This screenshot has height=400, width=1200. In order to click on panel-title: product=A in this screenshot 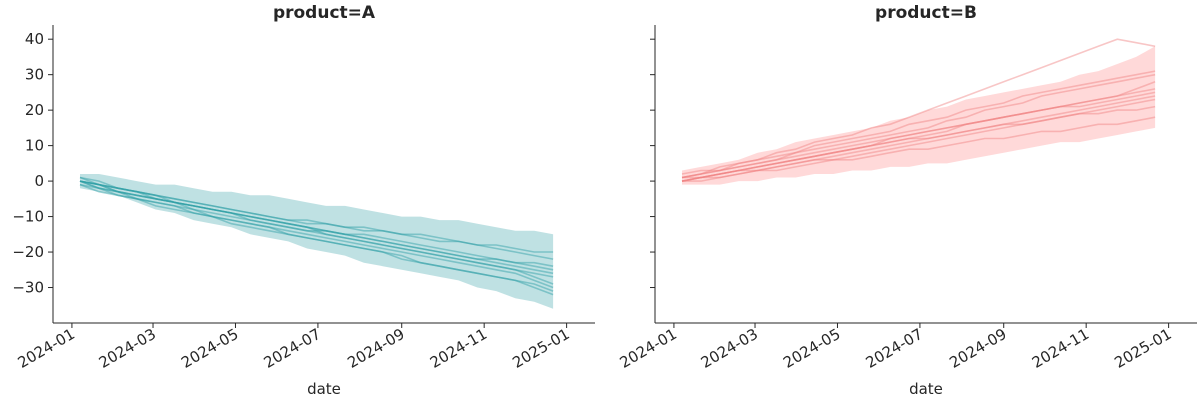, I will do `click(324, 13)`.